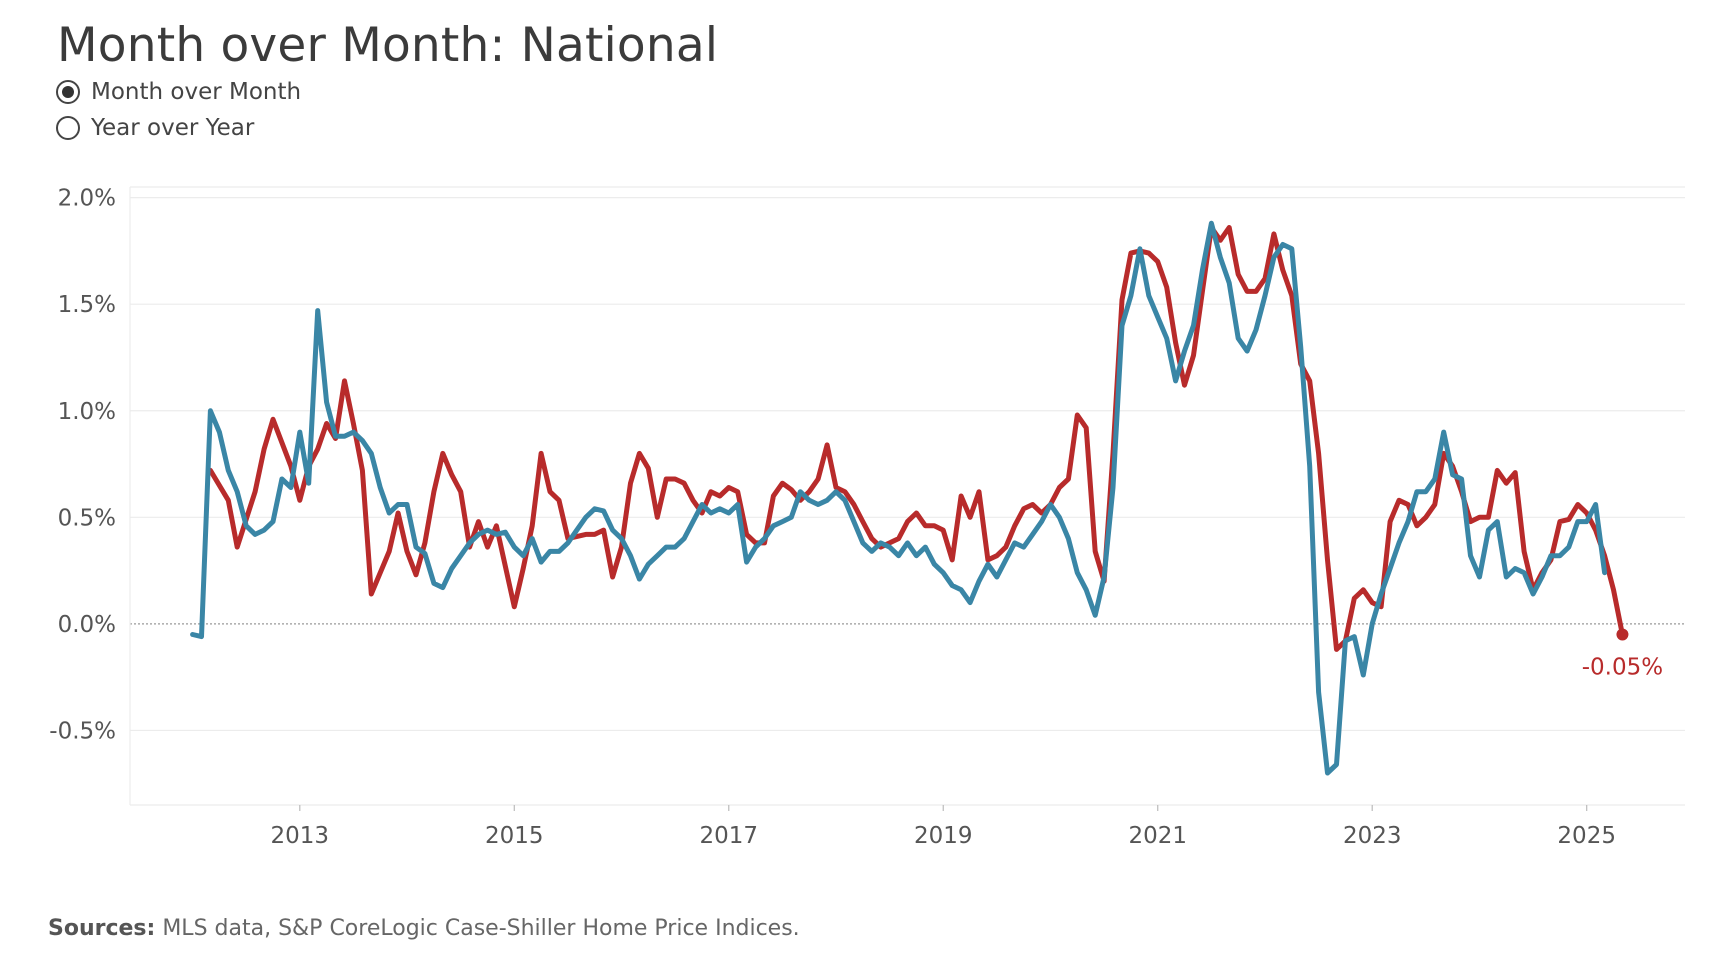 This screenshot has height=972, width=1724. What do you see at coordinates (196, 92) in the screenshot?
I see `radio-label-month-over-month: Month over Month` at bounding box center [196, 92].